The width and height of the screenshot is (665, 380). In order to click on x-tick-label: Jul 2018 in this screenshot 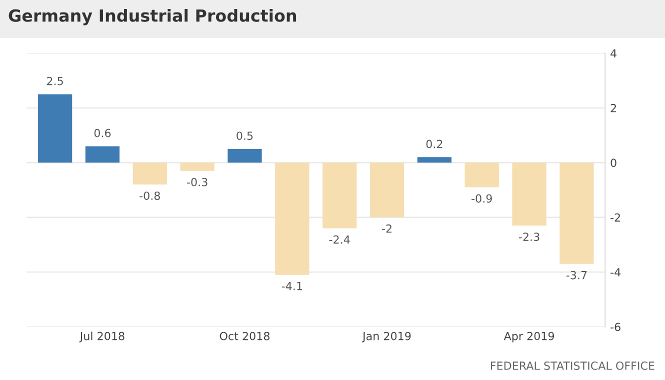, I will do `click(101, 337)`.